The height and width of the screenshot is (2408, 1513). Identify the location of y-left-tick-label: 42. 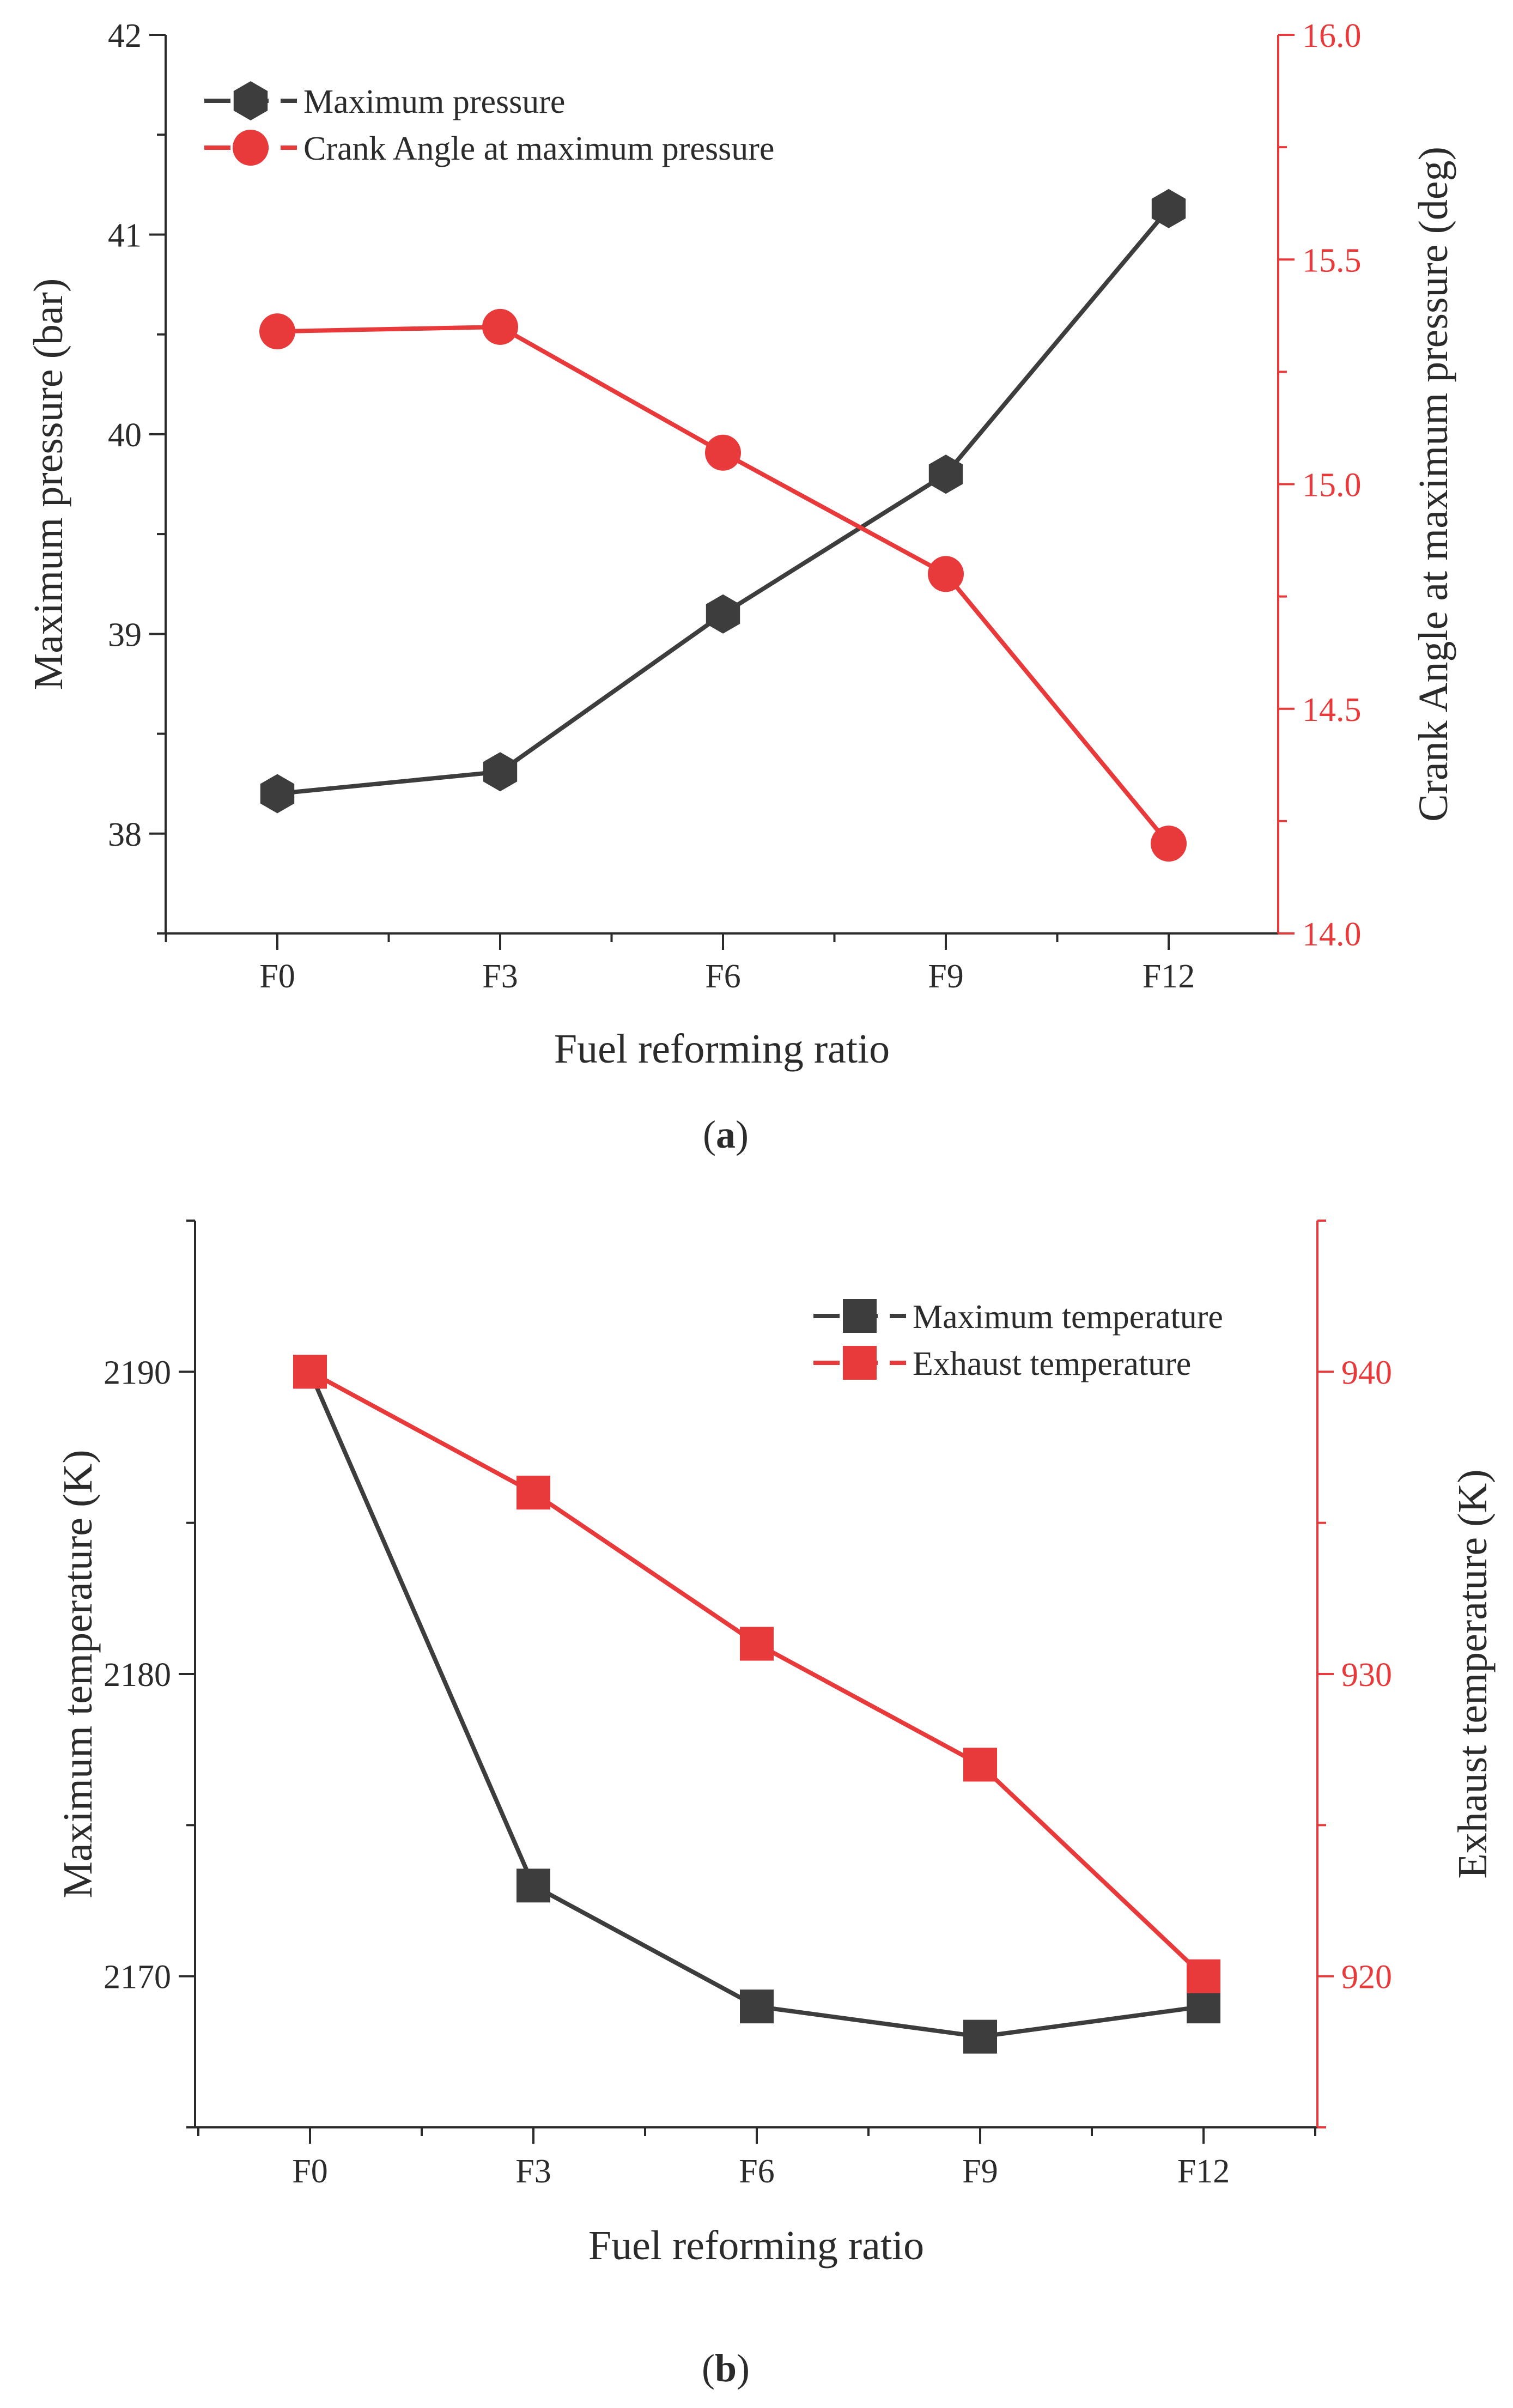
(125, 35).